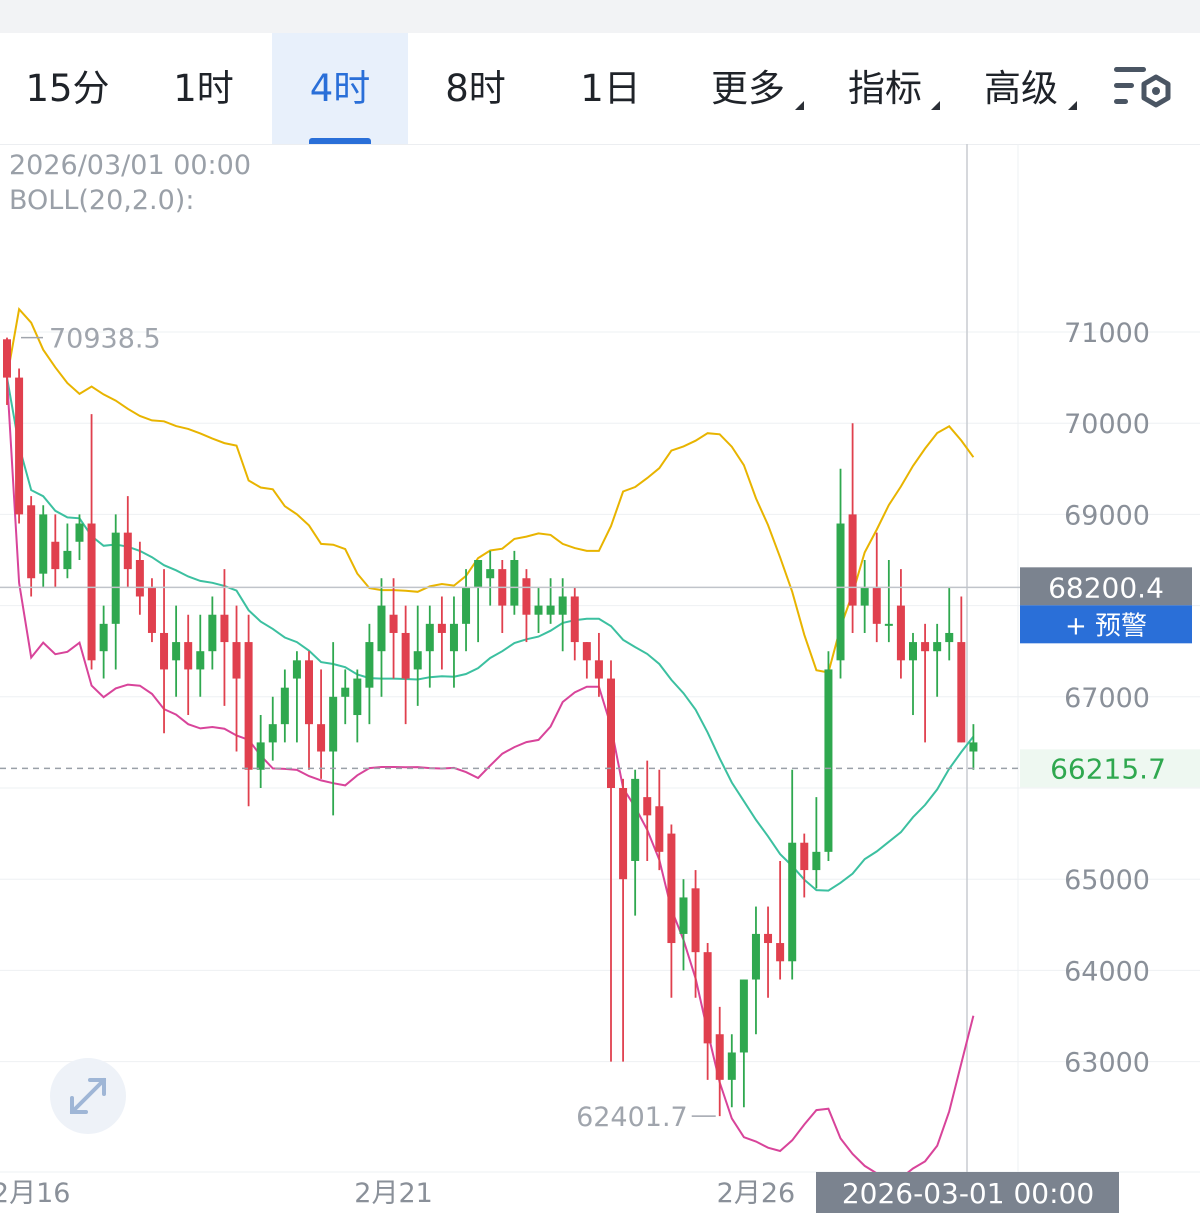 The image size is (1200, 1213). I want to click on tab-more: 更多, so click(748, 88).